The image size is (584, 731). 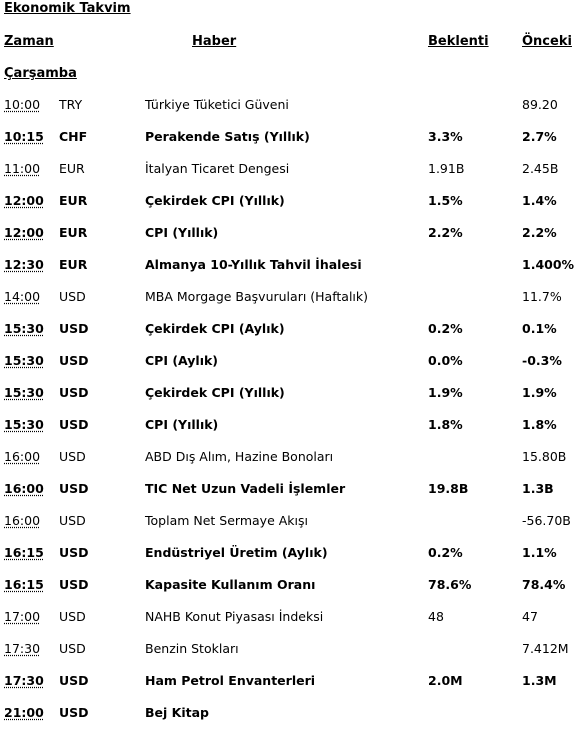 What do you see at coordinates (217, 168) in the screenshot?
I see `event-news: İtalyan Ticaret Dengesi` at bounding box center [217, 168].